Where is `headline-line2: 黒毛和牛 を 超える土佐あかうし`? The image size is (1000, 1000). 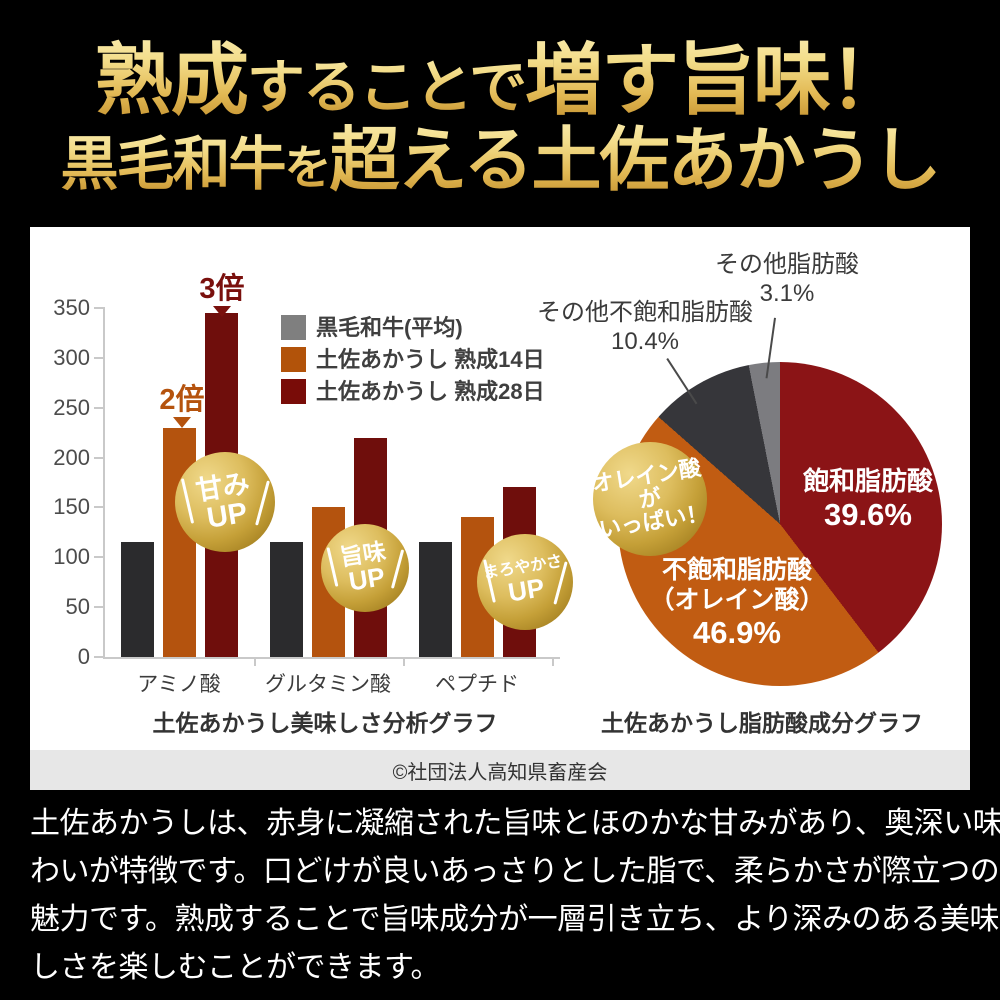
headline-line2: 黒毛和牛 を 超える土佐あかうし is located at coordinates (500, 154).